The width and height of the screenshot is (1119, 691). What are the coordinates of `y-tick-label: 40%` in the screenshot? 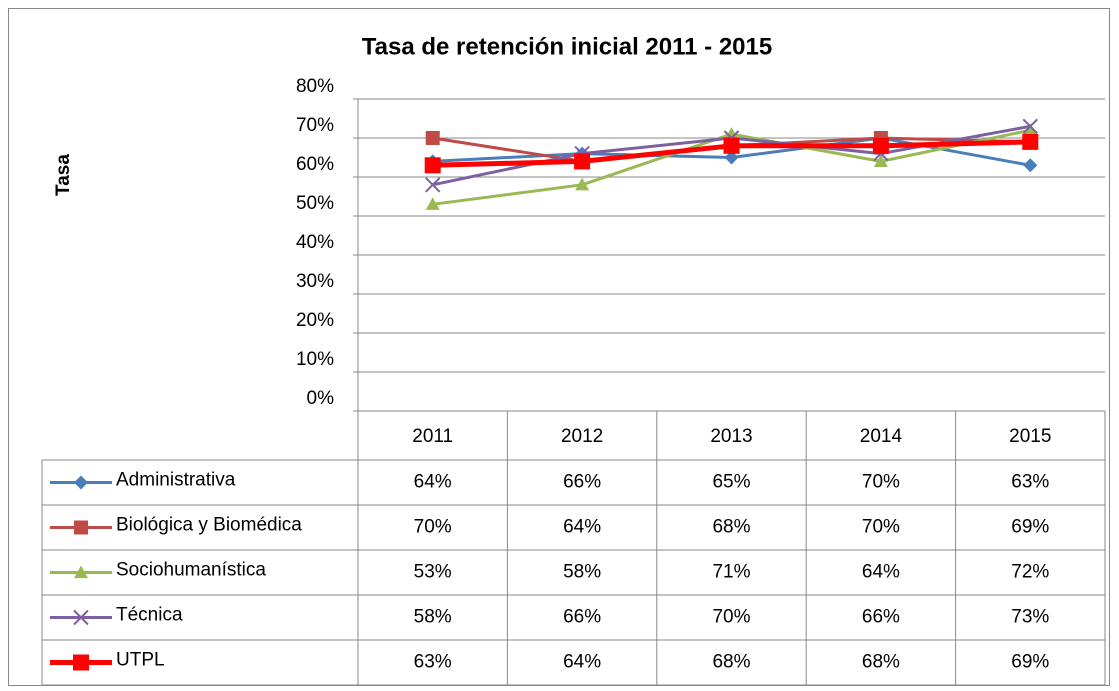 It's located at (315, 242).